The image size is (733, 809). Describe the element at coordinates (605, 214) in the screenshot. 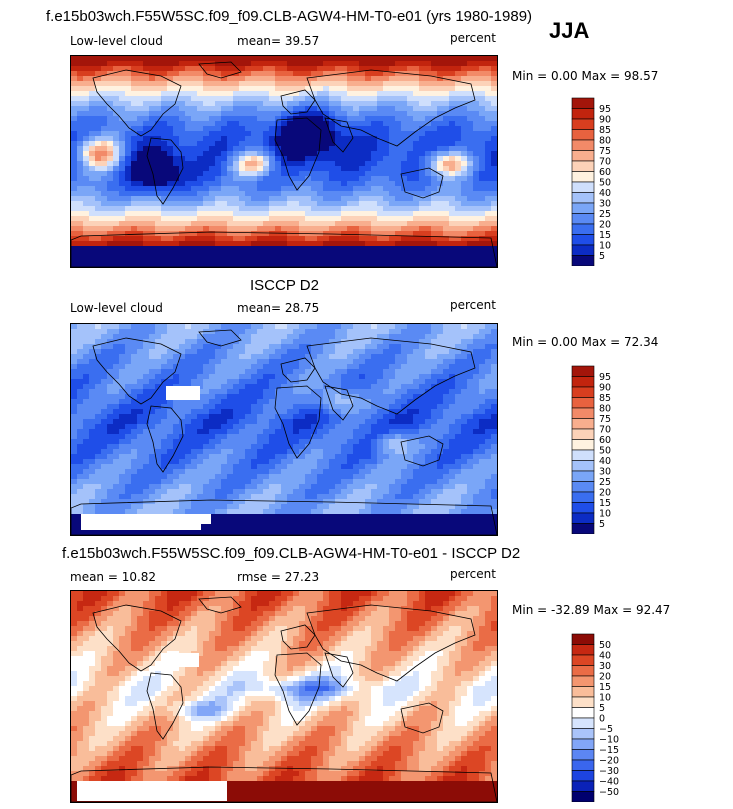

I see `colorbar-tick-label: 25` at that location.